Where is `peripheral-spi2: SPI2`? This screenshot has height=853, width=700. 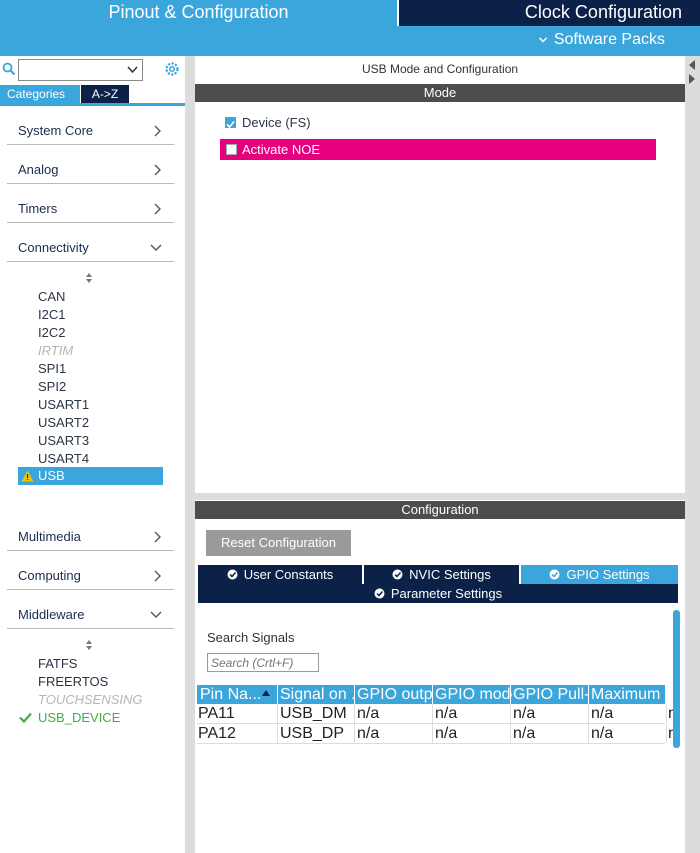 peripheral-spi2: SPI2 is located at coordinates (52, 386).